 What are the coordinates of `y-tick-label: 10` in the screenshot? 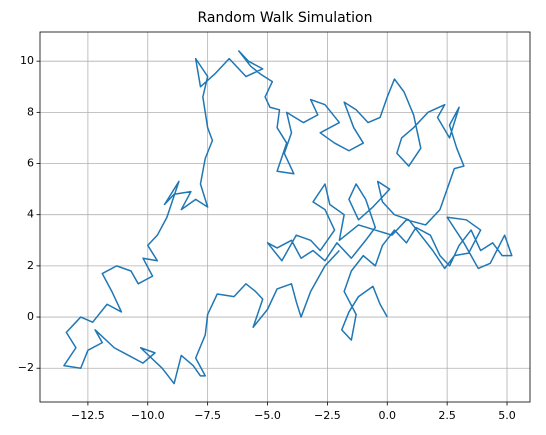 It's located at (27, 60).